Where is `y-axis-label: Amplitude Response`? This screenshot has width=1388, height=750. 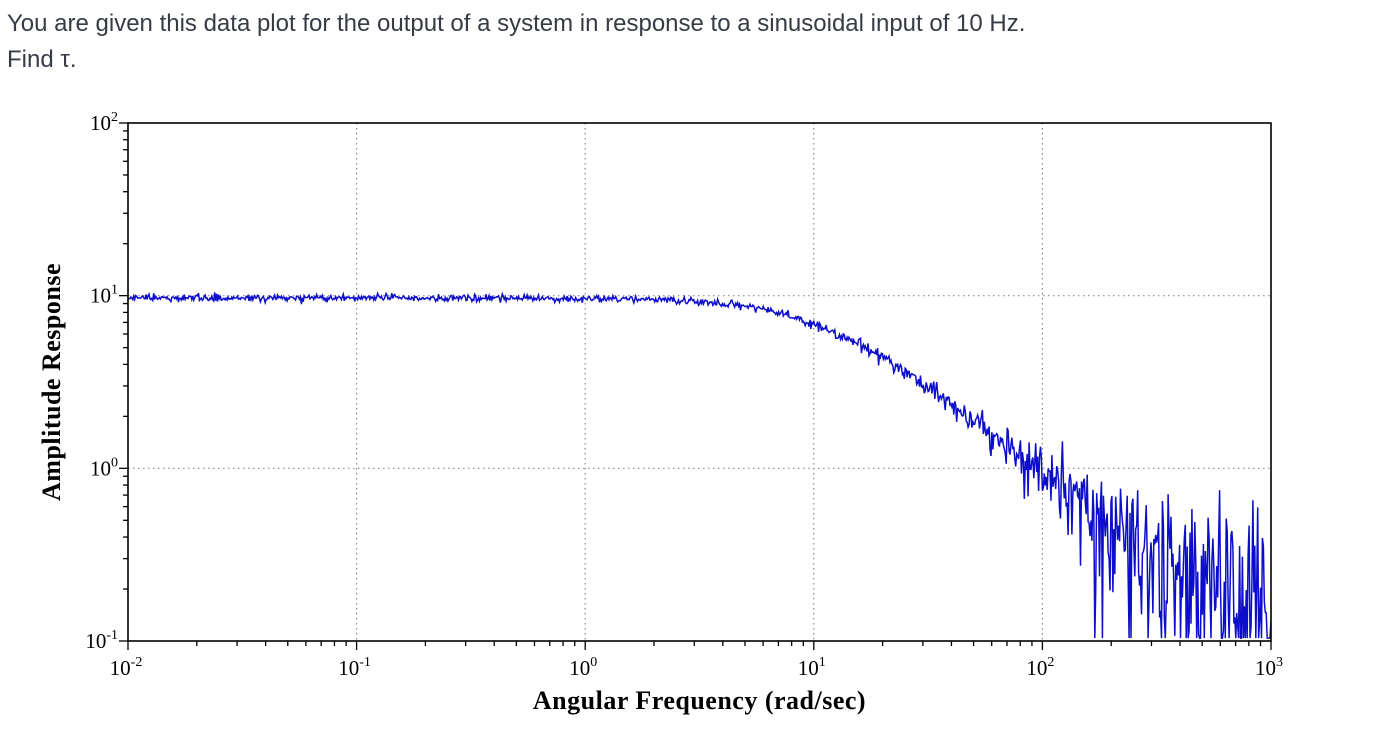
y-axis-label: Amplitude Response is located at coordinates (51, 382).